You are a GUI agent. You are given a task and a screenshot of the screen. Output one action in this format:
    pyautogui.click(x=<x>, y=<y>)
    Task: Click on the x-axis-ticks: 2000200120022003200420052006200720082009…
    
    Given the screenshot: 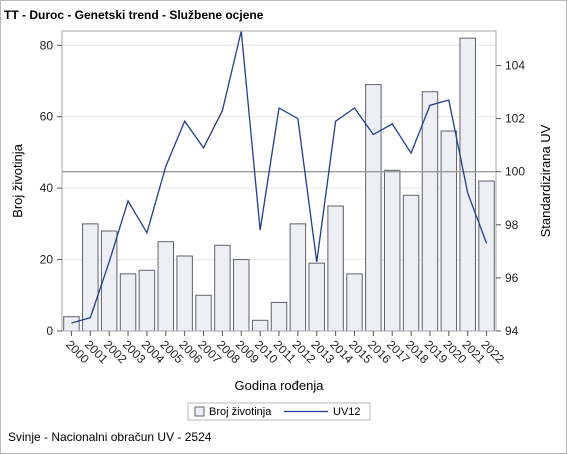 What is the action you would take?
    pyautogui.click(x=285, y=348)
    